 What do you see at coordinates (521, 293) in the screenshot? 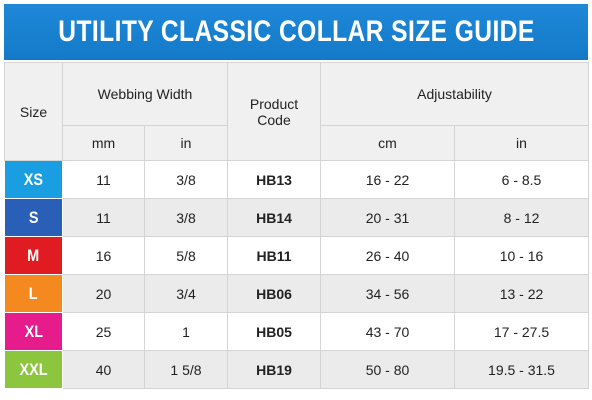
I see `adjust-in: 13 - 22` at bounding box center [521, 293].